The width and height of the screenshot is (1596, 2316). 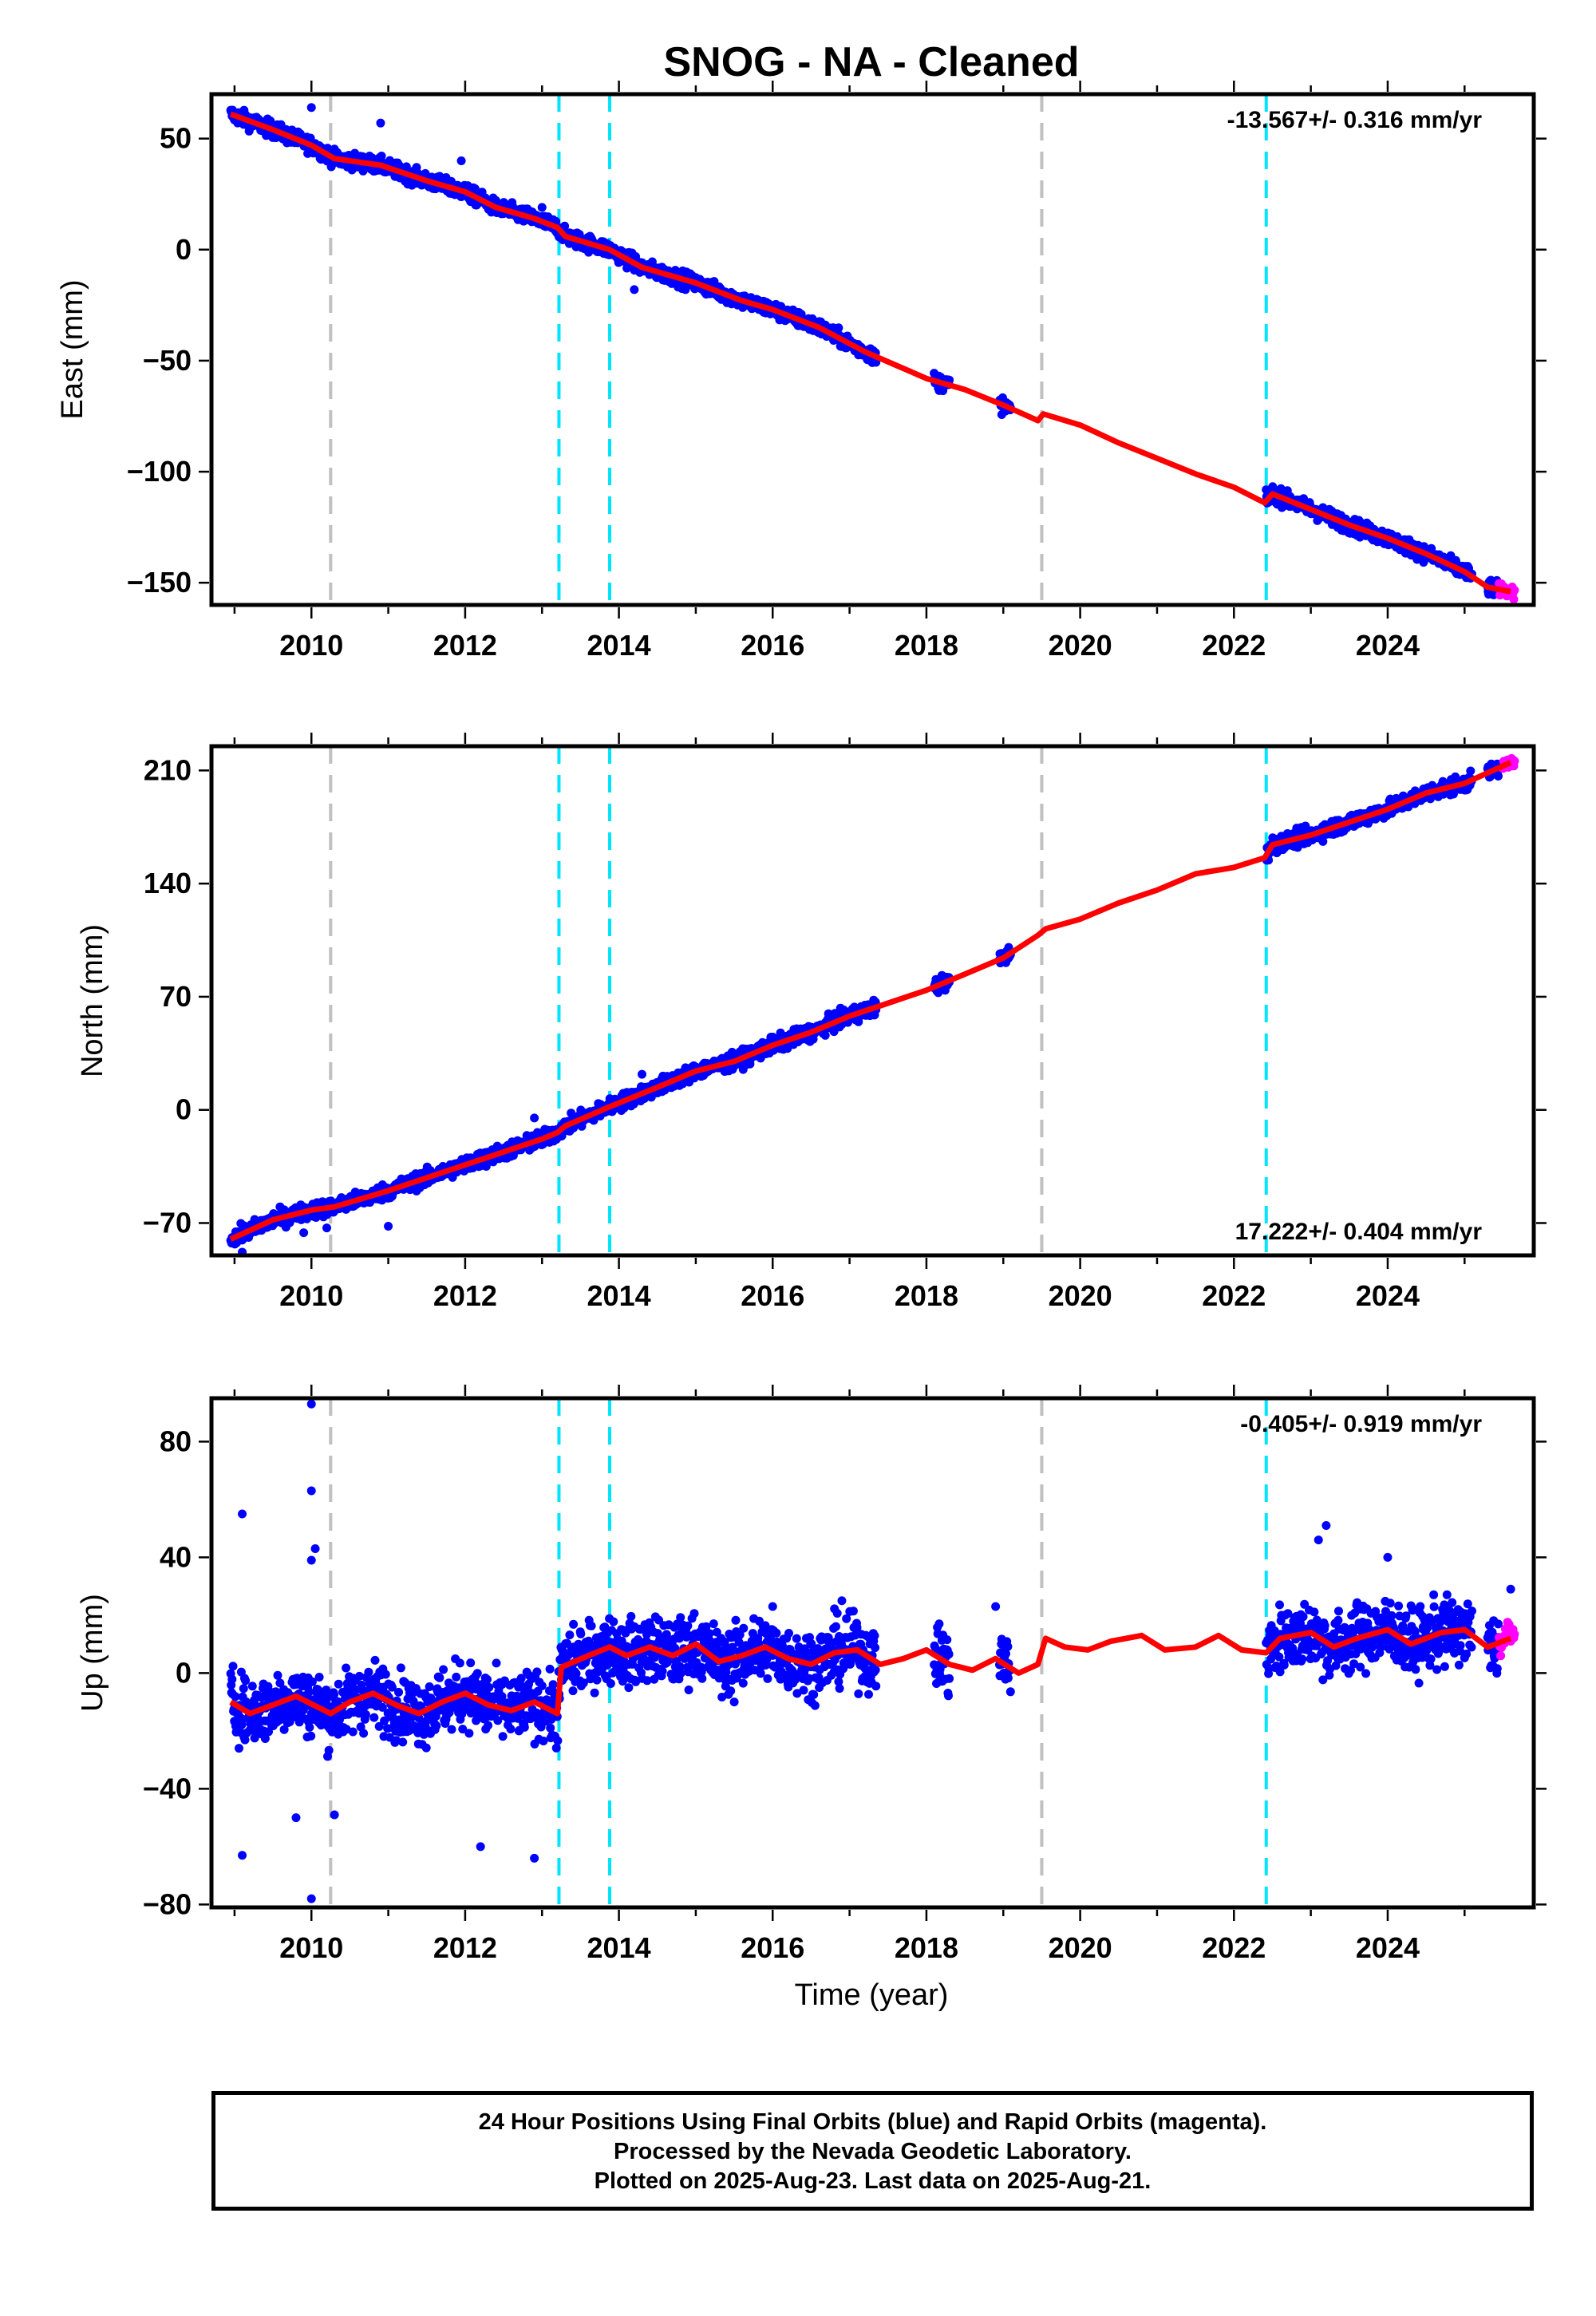 I want to click on x-tick-label: 2010, so click(x=311, y=645).